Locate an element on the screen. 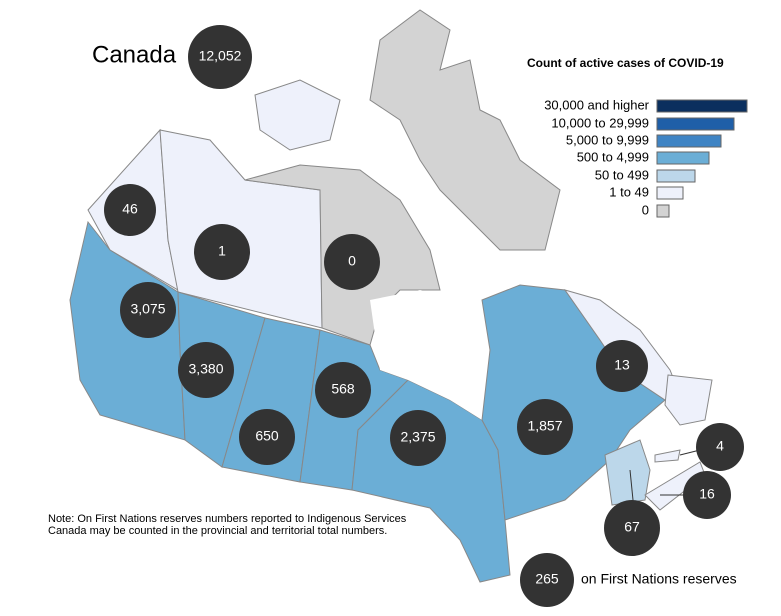 This screenshot has width=781, height=616. region-label: 3,075 is located at coordinates (147, 309).